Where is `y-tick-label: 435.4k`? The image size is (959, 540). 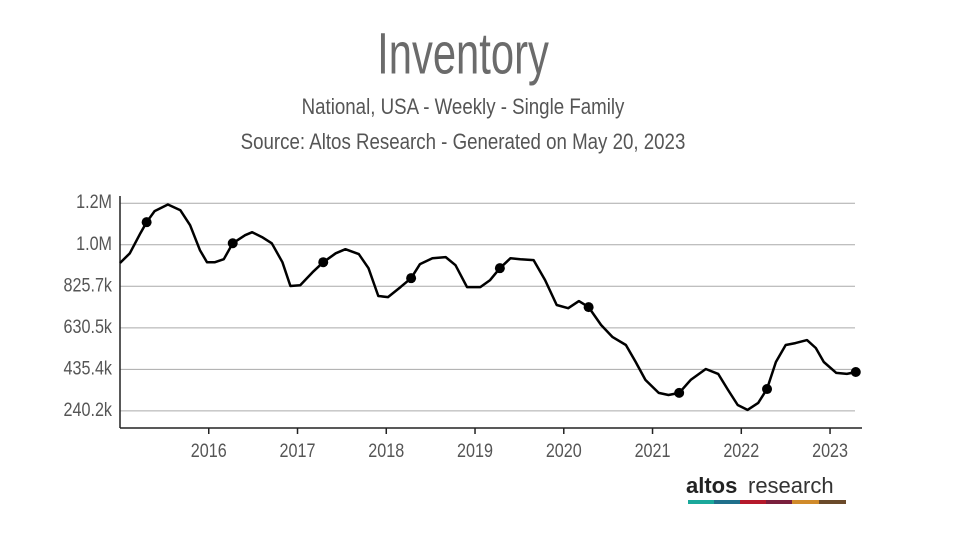
y-tick-label: 435.4k is located at coordinates (88, 368).